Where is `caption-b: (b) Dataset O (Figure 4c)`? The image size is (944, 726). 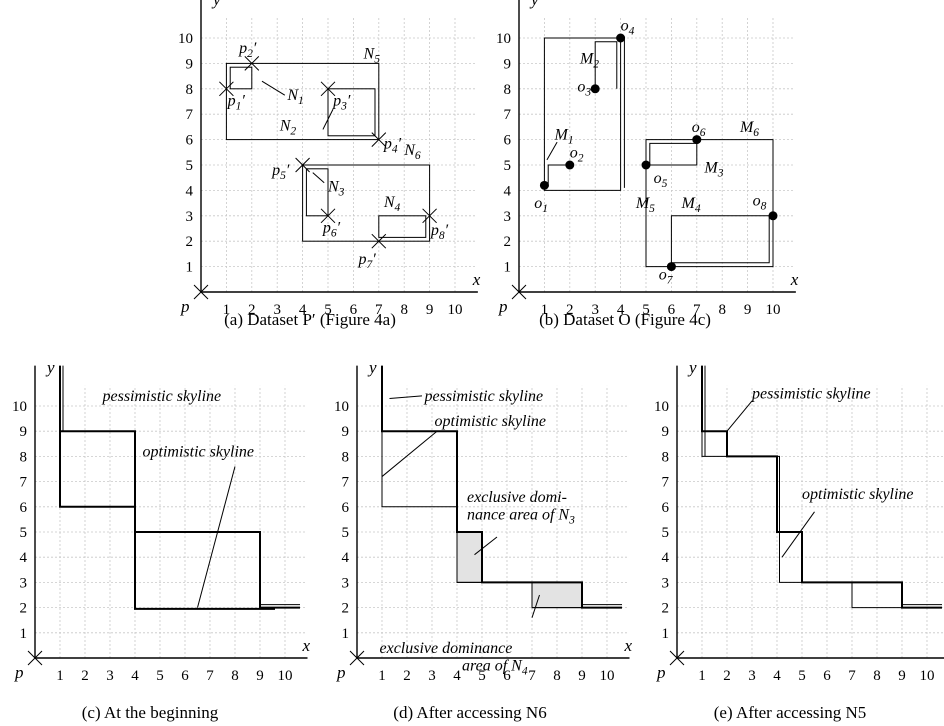
caption-b: (b) Dataset O (Figure 4c) is located at coordinates (625, 319).